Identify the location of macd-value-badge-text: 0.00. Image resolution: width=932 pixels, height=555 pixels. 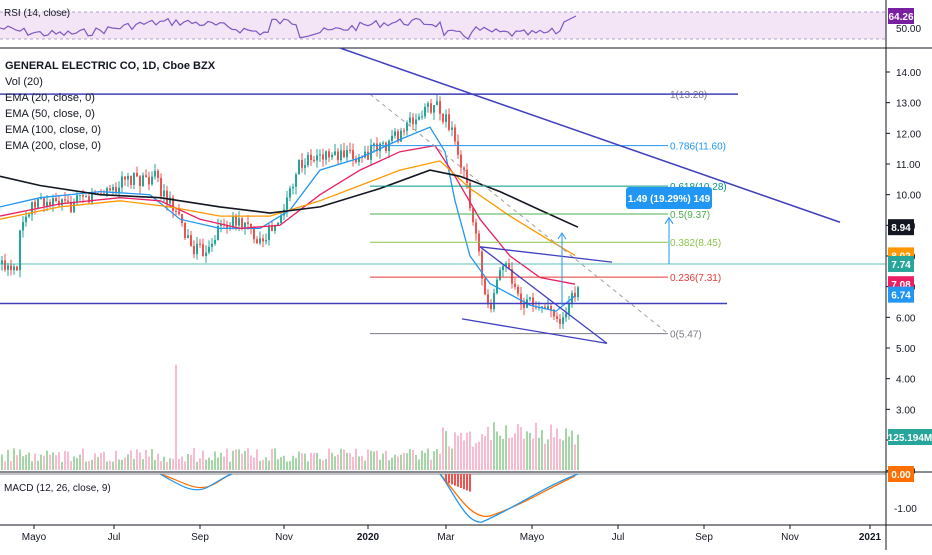
(901, 475).